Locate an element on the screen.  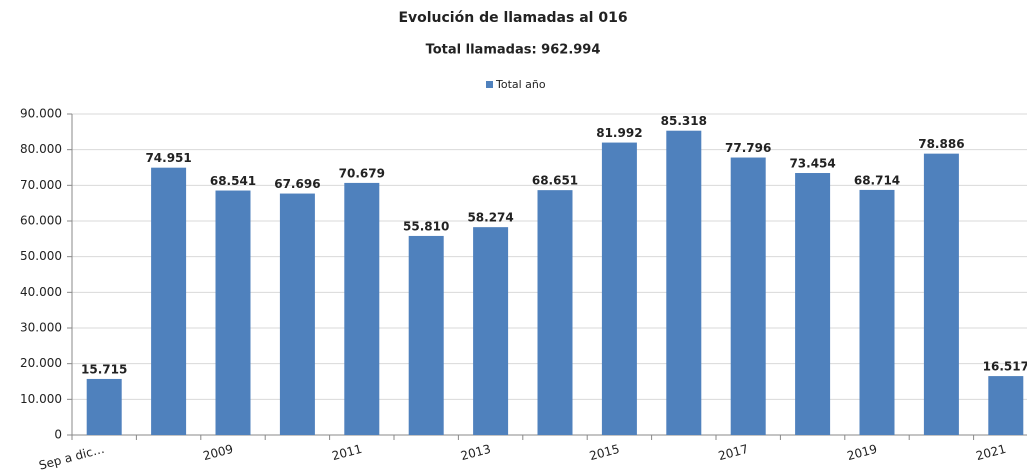
data-label: 70.679 is located at coordinates (362, 173).